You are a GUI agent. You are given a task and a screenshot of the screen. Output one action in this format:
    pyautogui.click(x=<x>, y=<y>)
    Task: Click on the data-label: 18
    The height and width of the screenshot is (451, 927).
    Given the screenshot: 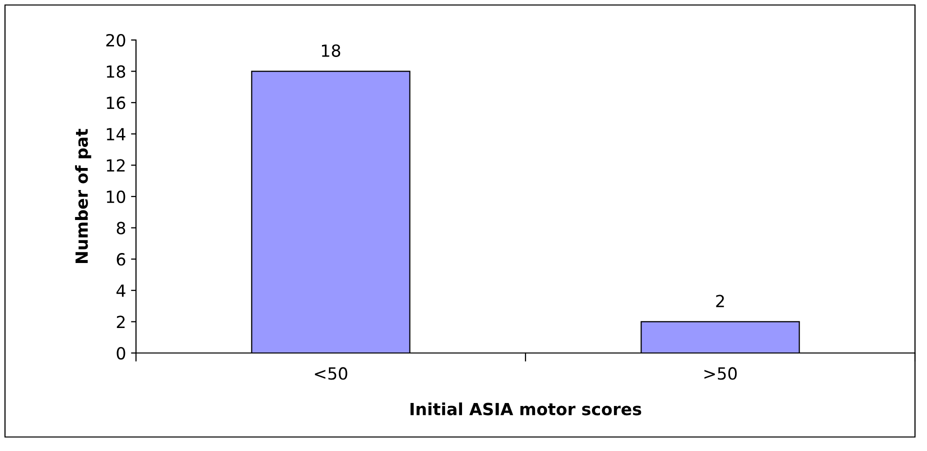 What is the action you would take?
    pyautogui.click(x=331, y=50)
    